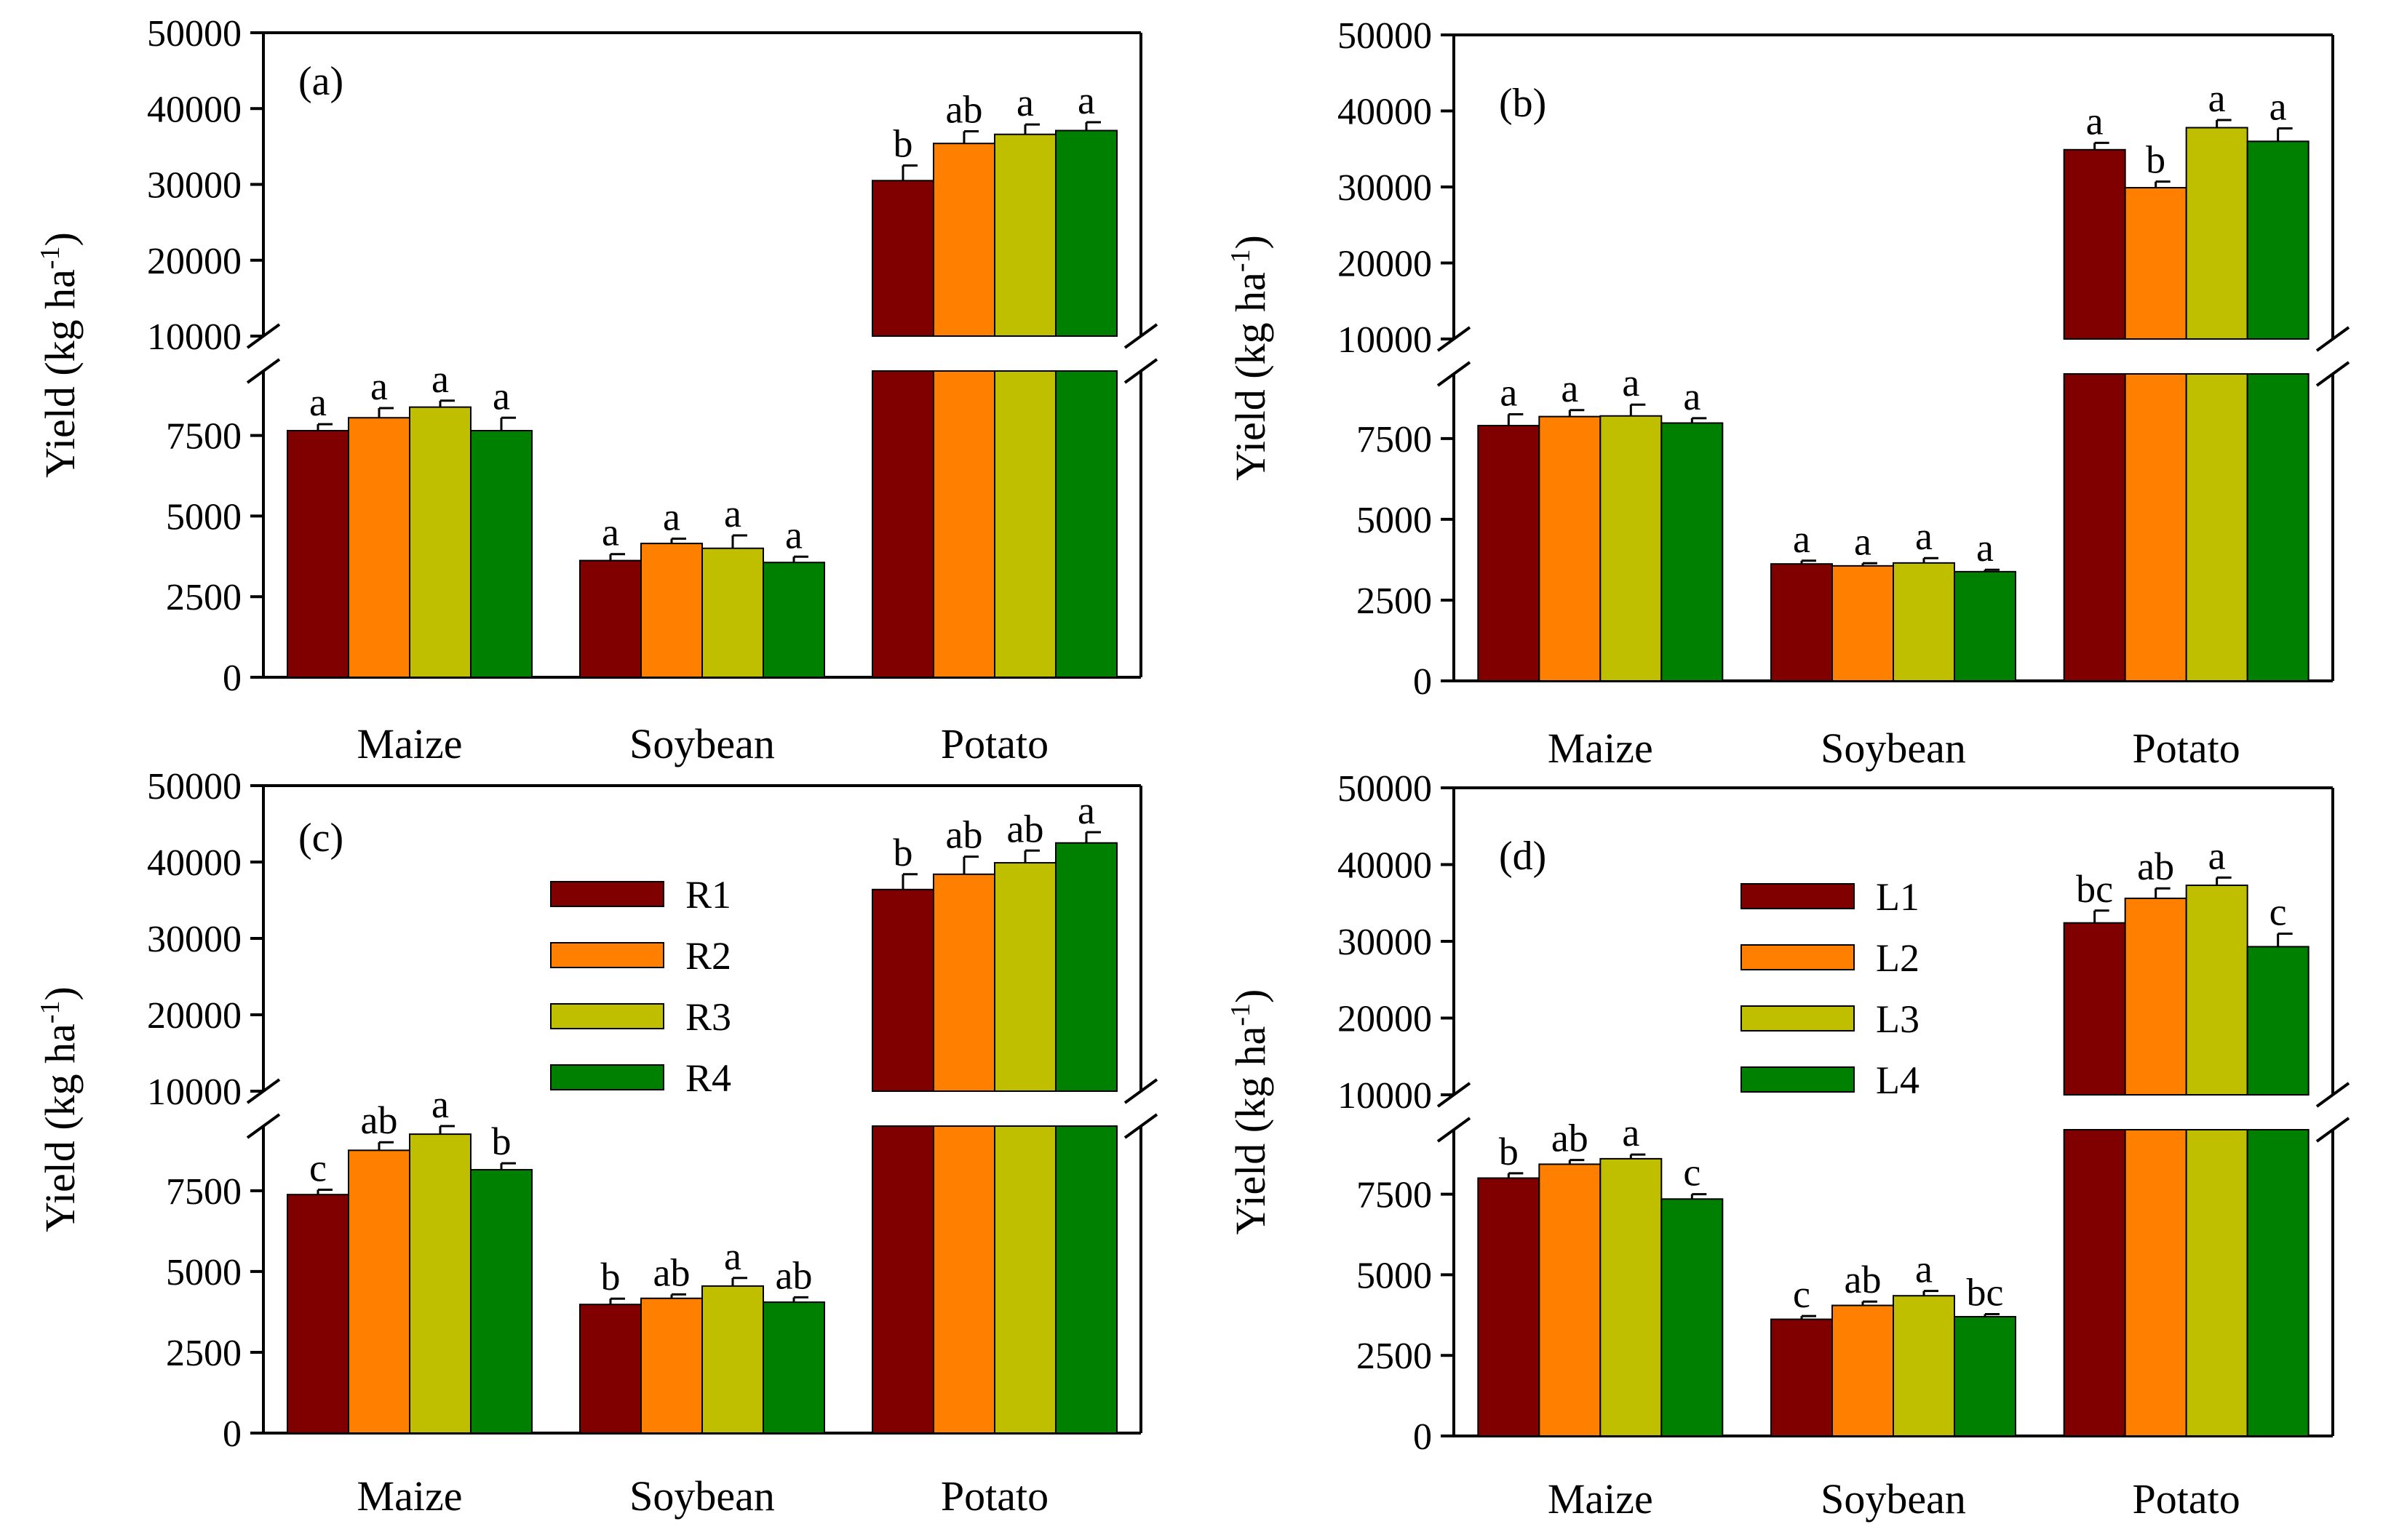 The image size is (2391, 1540). Describe the element at coordinates (1394, 440) in the screenshot. I see `y-tick-label: 7500` at that location.